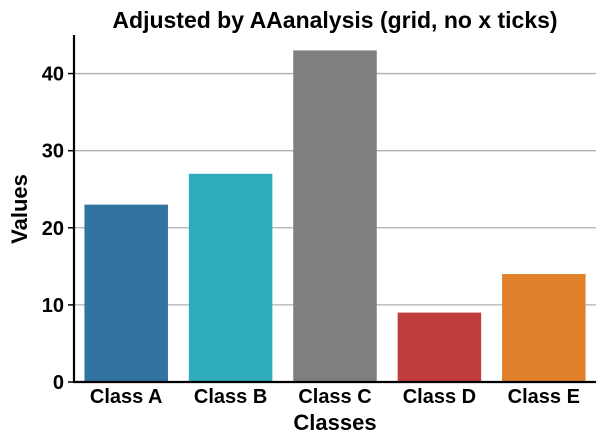 This screenshot has height=446, width=606. What do you see at coordinates (439, 347) in the screenshot?
I see `bar-class-d` at bounding box center [439, 347].